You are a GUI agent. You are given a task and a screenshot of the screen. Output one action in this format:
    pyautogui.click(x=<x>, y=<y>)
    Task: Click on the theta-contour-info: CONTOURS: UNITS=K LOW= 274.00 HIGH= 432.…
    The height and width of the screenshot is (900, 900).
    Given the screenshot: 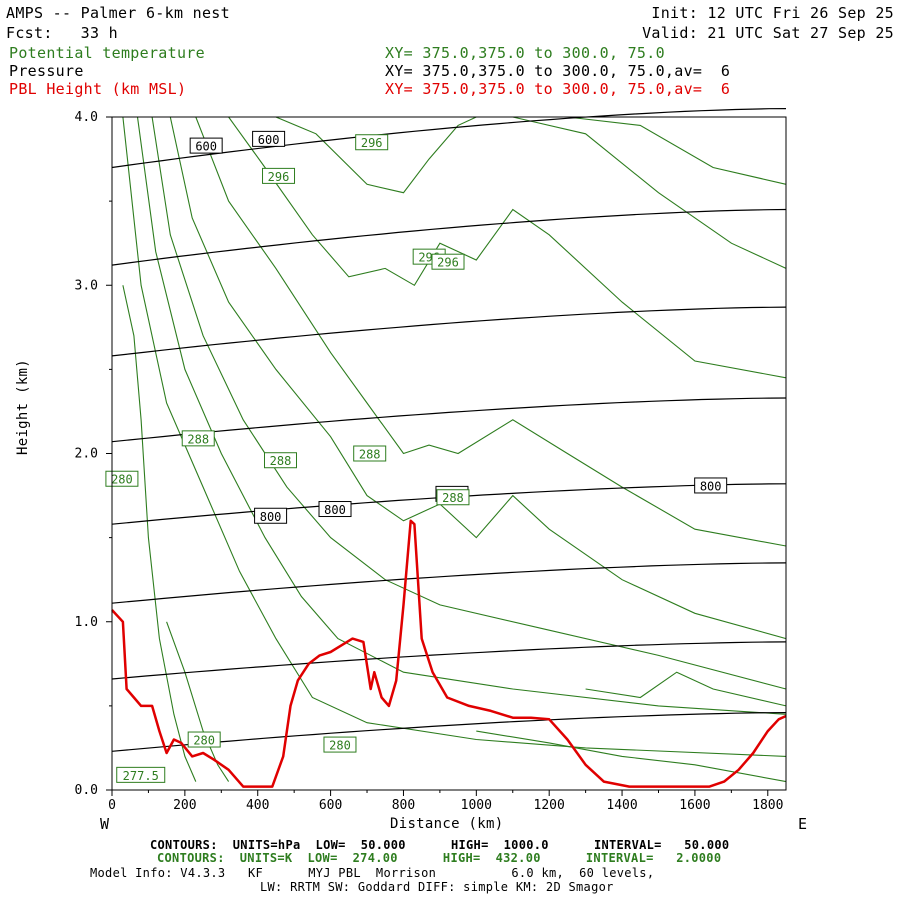 What is the action you would take?
    pyautogui.click(x=439, y=858)
    